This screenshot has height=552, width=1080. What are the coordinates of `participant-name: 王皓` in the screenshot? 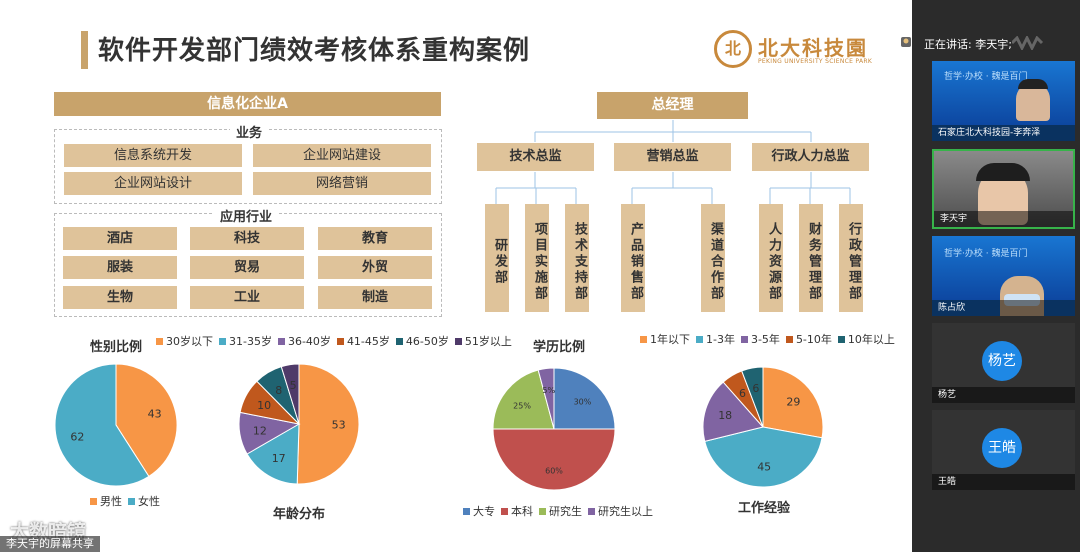 It's located at (1003, 482).